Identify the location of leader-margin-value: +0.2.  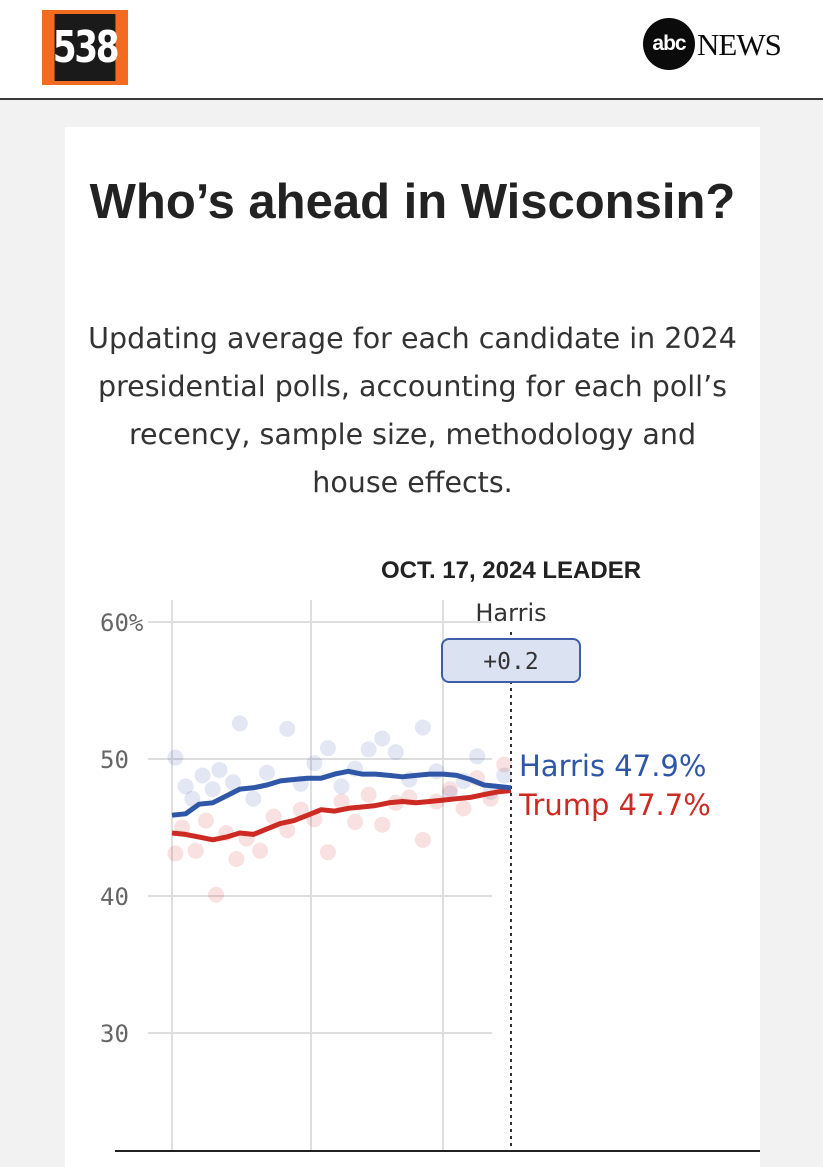
(510, 662).